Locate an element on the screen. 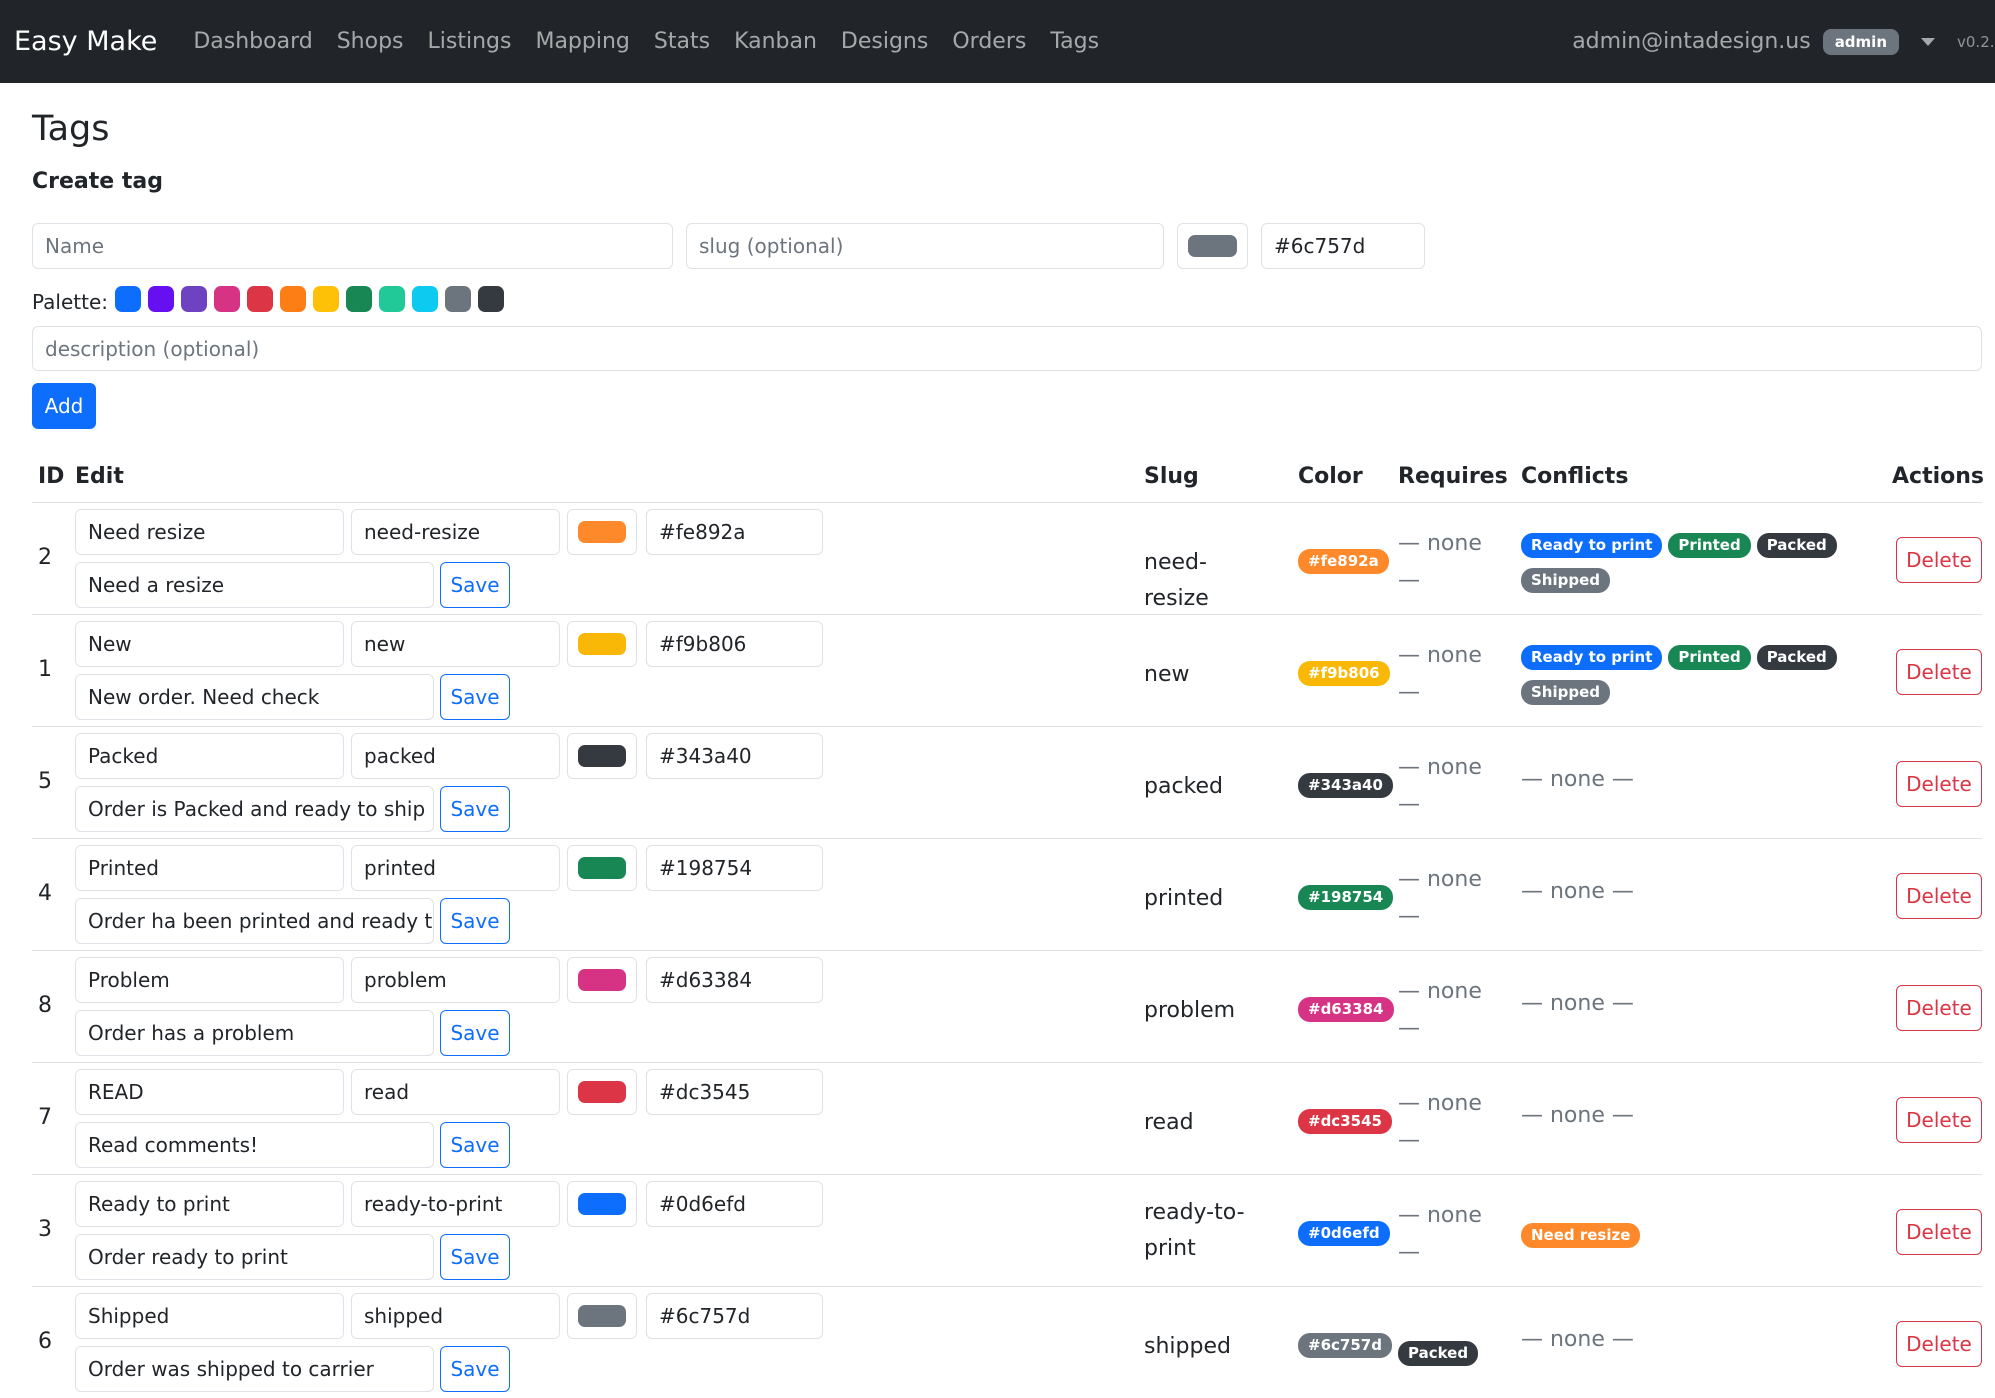 This screenshot has width=1995, height=1398. edit-slug-input: printed is located at coordinates (455, 868).